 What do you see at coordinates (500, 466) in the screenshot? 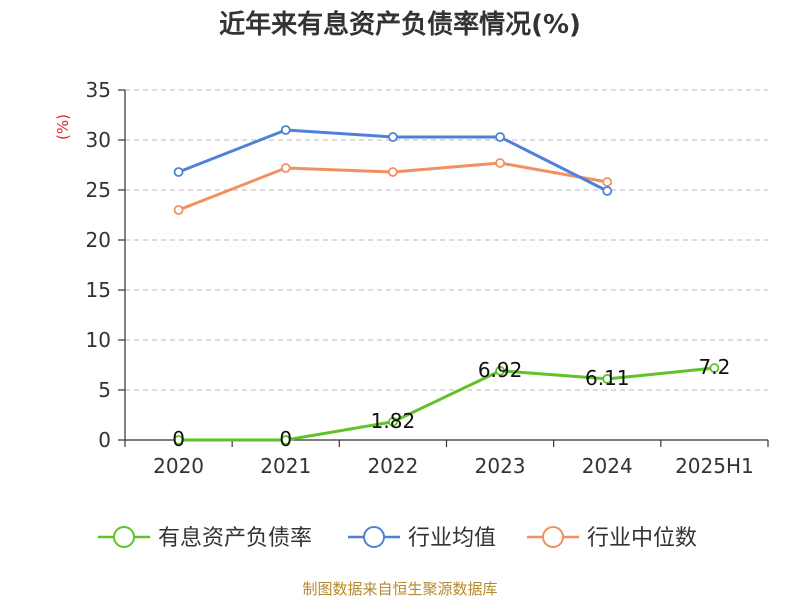
I see `x-tick-label: 2023` at bounding box center [500, 466].